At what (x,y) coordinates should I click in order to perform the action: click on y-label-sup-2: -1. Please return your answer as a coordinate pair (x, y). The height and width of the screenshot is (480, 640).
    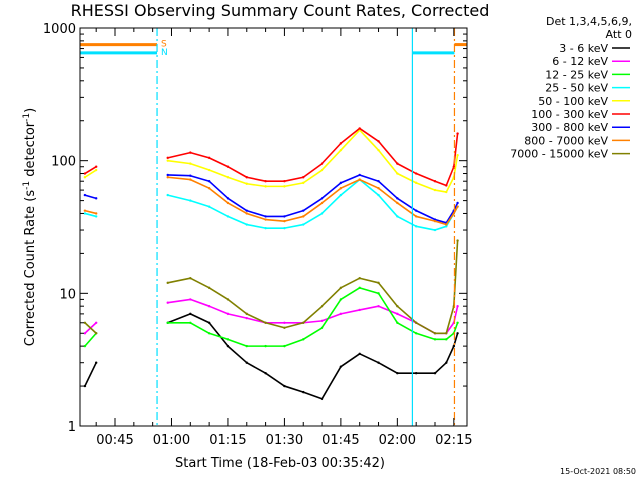
    Looking at the image, I should click on (27, 117).